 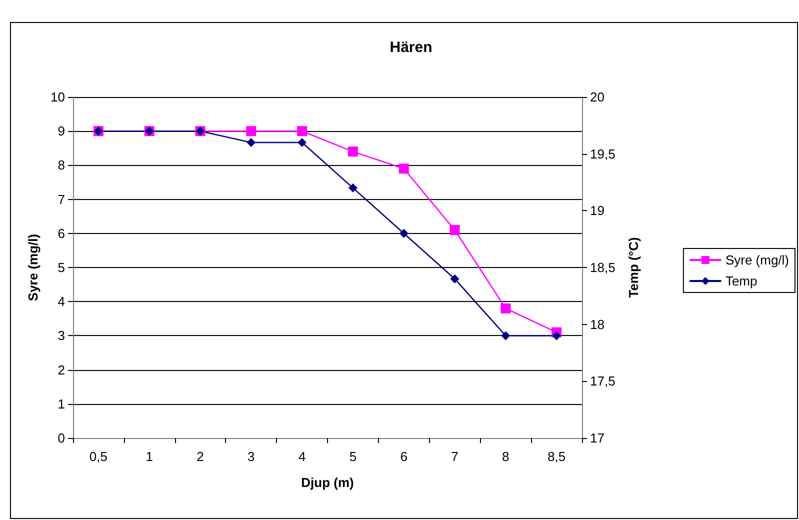 What do you see at coordinates (33, 268) in the screenshot?
I see `y-axis-title: Syre (mg/l)` at bounding box center [33, 268].